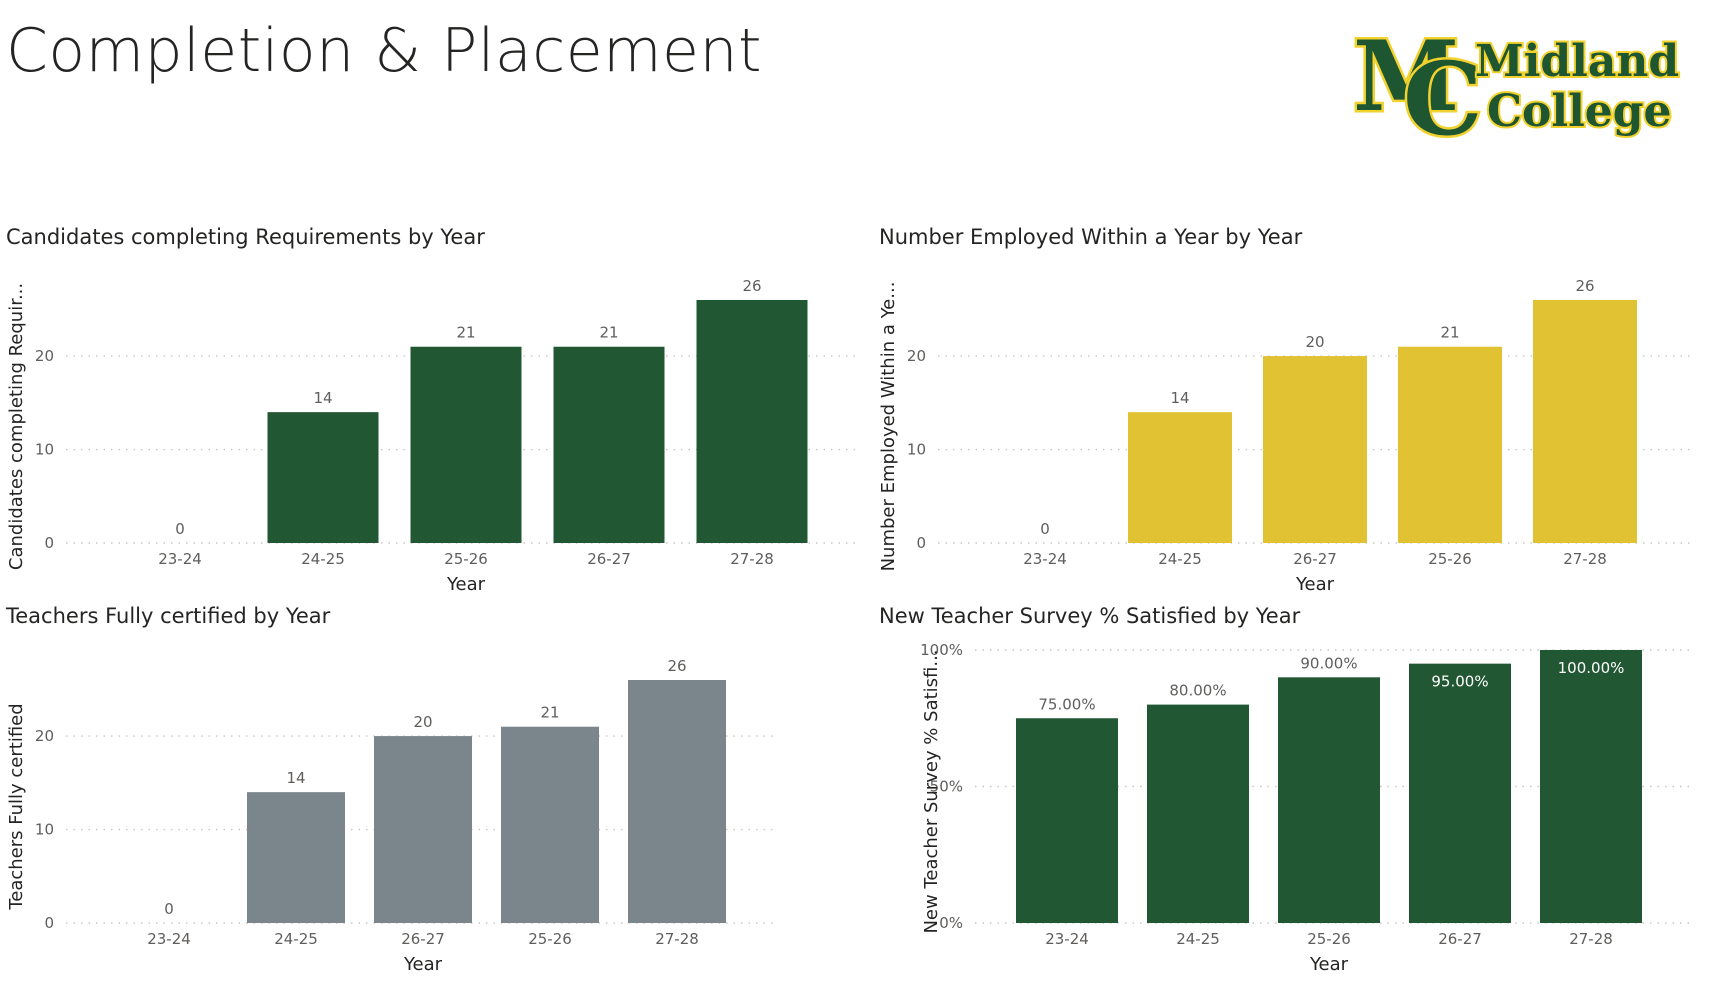 The image size is (1719, 1007). What do you see at coordinates (1443, 96) in the screenshot?
I see `logo-monogram-c: C` at bounding box center [1443, 96].